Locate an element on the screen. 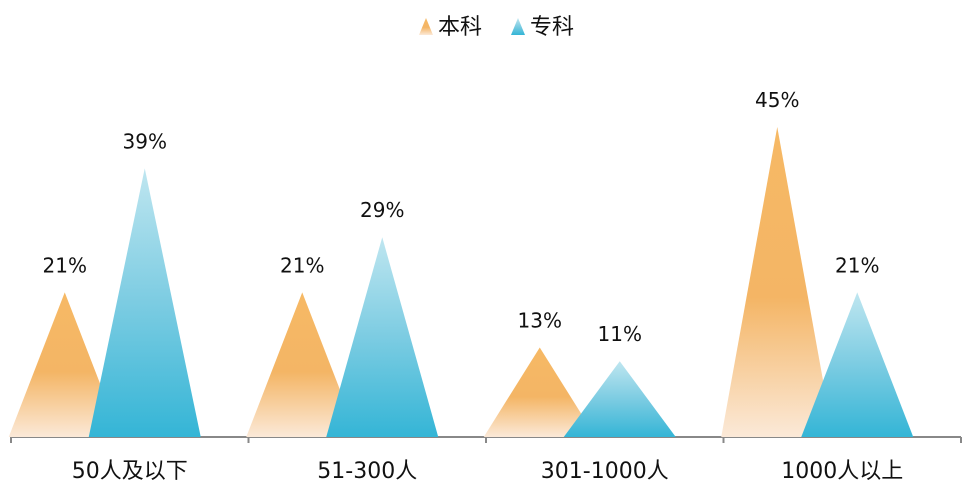 Image resolution: width=963 pixels, height=490 pixels. legend-label-series-1: 专科 is located at coordinates (552, 27).